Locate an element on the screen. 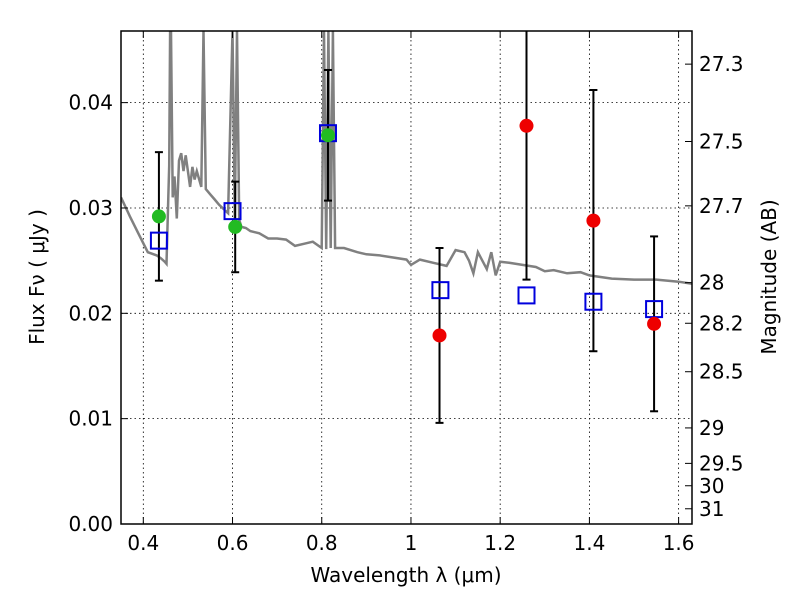 The height and width of the screenshot is (600, 800). x-tick-label: 1 is located at coordinates (411, 543).